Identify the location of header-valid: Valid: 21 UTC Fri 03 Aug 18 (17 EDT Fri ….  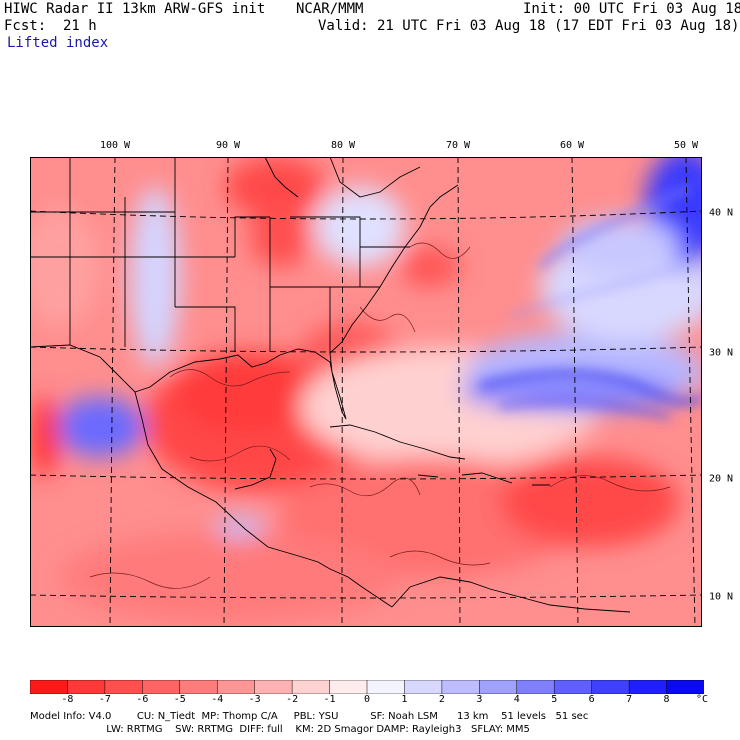
(529, 26).